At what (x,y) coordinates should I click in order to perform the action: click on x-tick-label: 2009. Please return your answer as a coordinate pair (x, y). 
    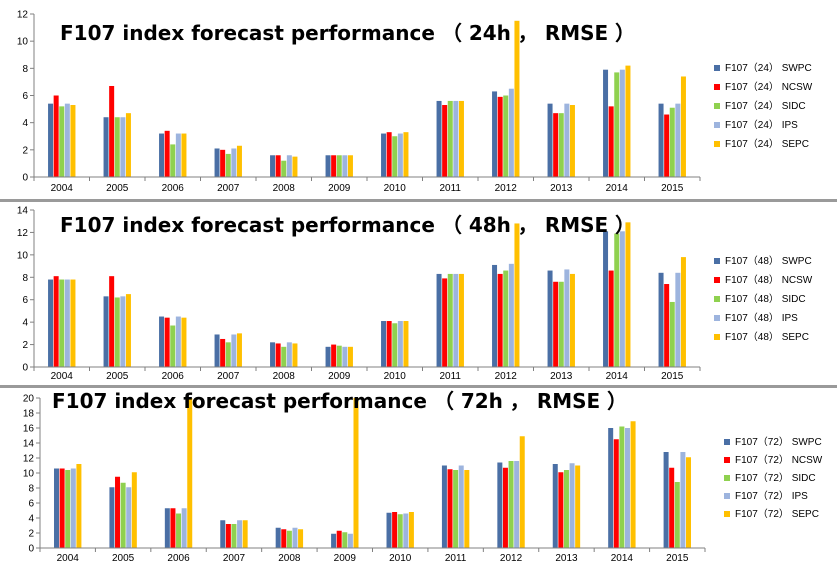
    Looking at the image, I should click on (345, 558).